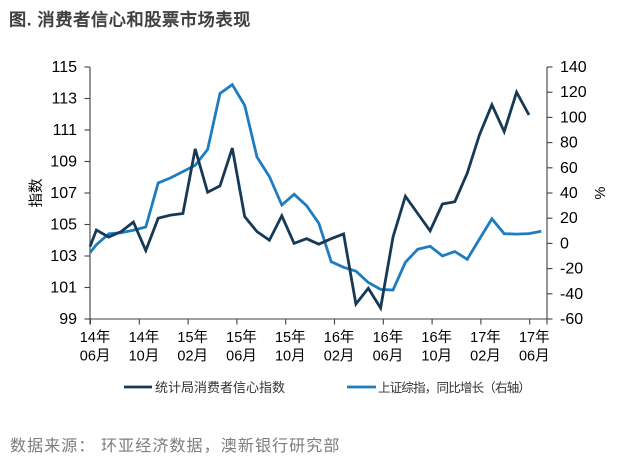  What do you see at coordinates (569, 193) in the screenshot?
I see `svg-text: 40` at bounding box center [569, 193].